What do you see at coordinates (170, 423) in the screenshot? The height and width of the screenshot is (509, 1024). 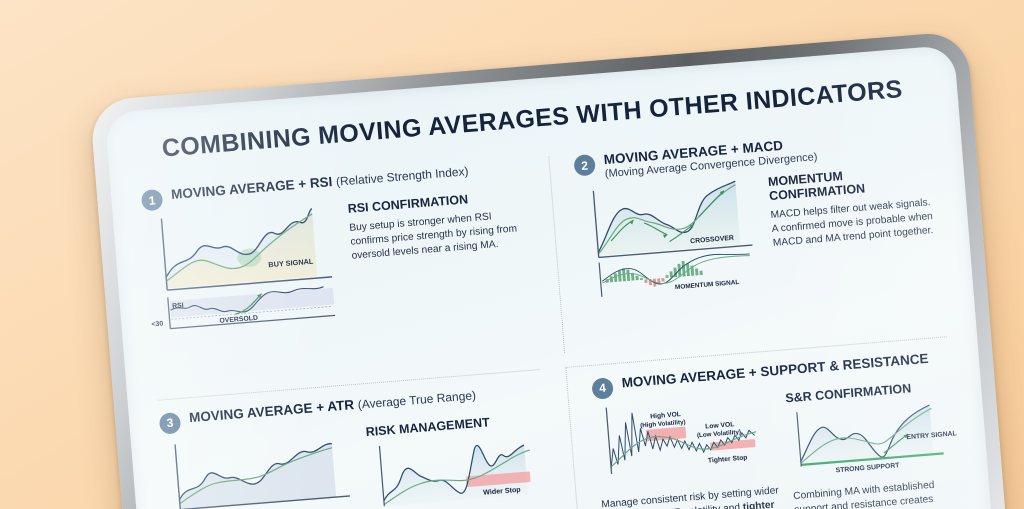 I see `section-number-badge: 3` at bounding box center [170, 423].